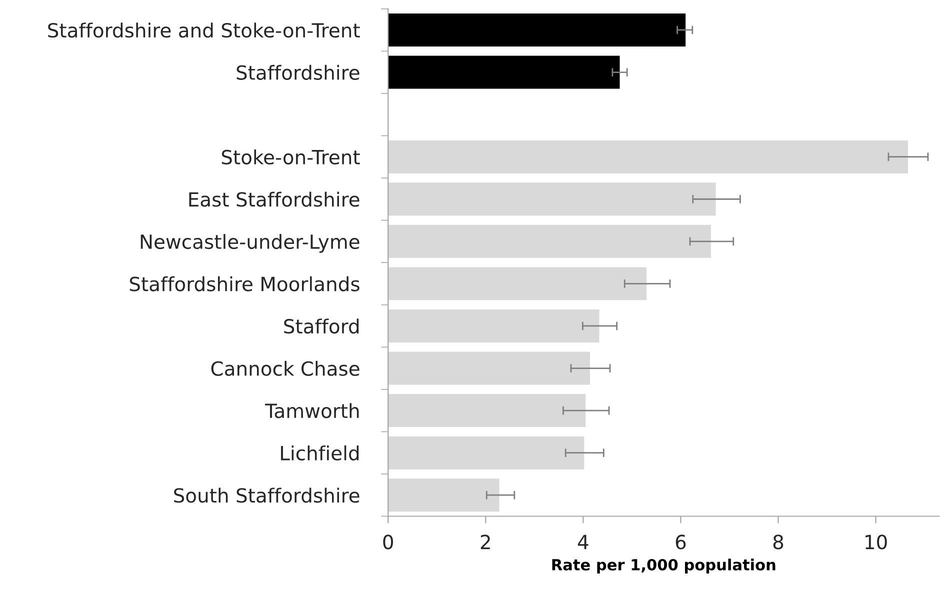 The height and width of the screenshot is (590, 942). I want to click on y-tick-label: Lichfield, so click(320, 452).